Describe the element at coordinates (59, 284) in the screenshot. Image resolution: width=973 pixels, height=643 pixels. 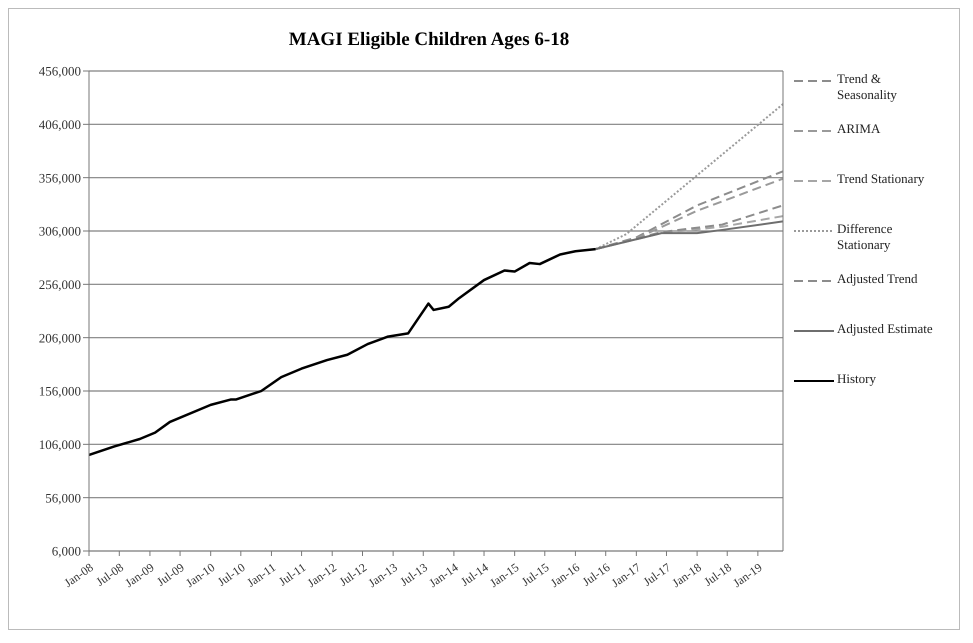
I see `y-tick-label: 256,000` at that location.